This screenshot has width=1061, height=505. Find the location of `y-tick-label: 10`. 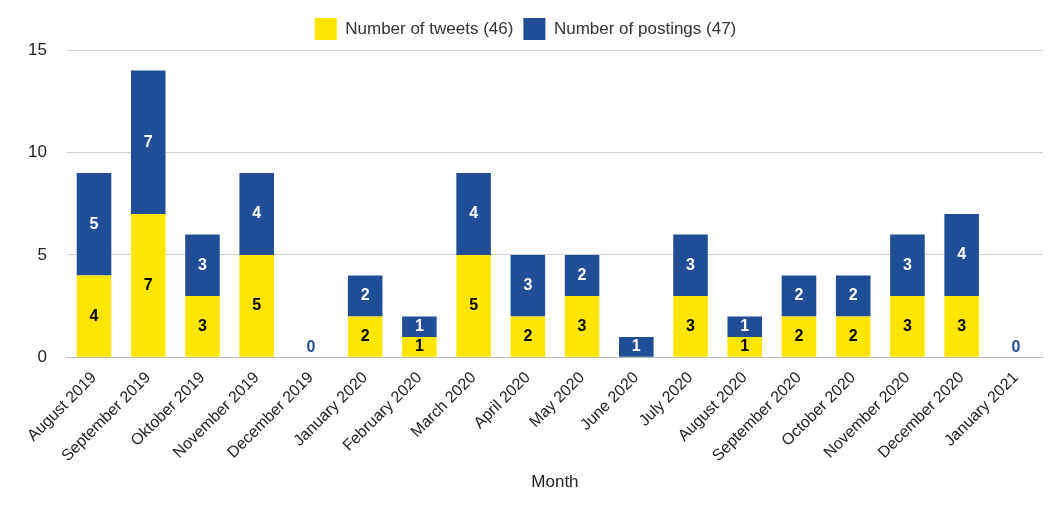

y-tick-label: 10 is located at coordinates (37, 152).